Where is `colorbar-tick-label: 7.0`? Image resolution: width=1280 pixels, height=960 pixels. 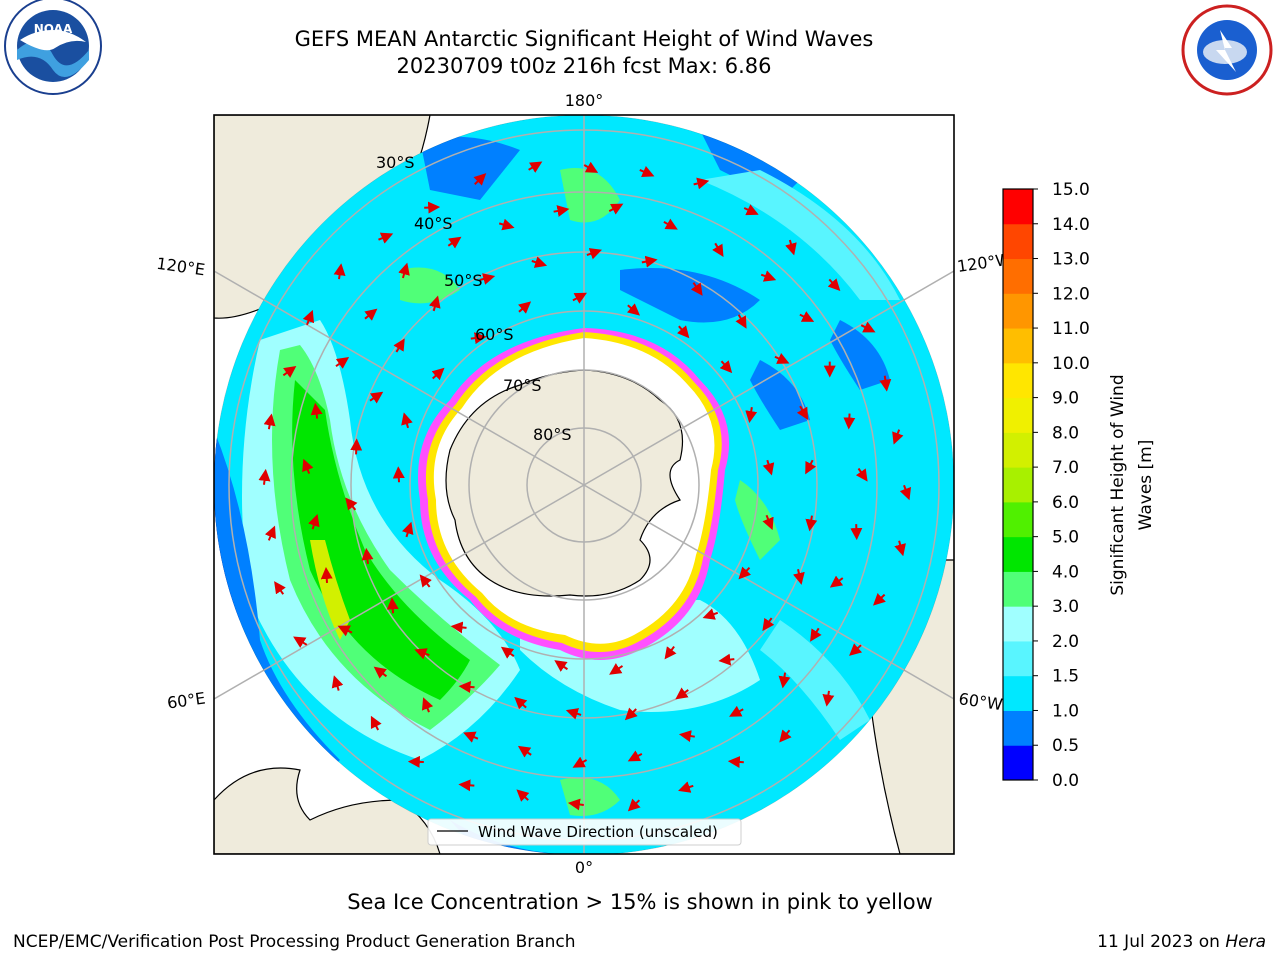
colorbar-tick-label: 7.0 is located at coordinates (1065, 468).